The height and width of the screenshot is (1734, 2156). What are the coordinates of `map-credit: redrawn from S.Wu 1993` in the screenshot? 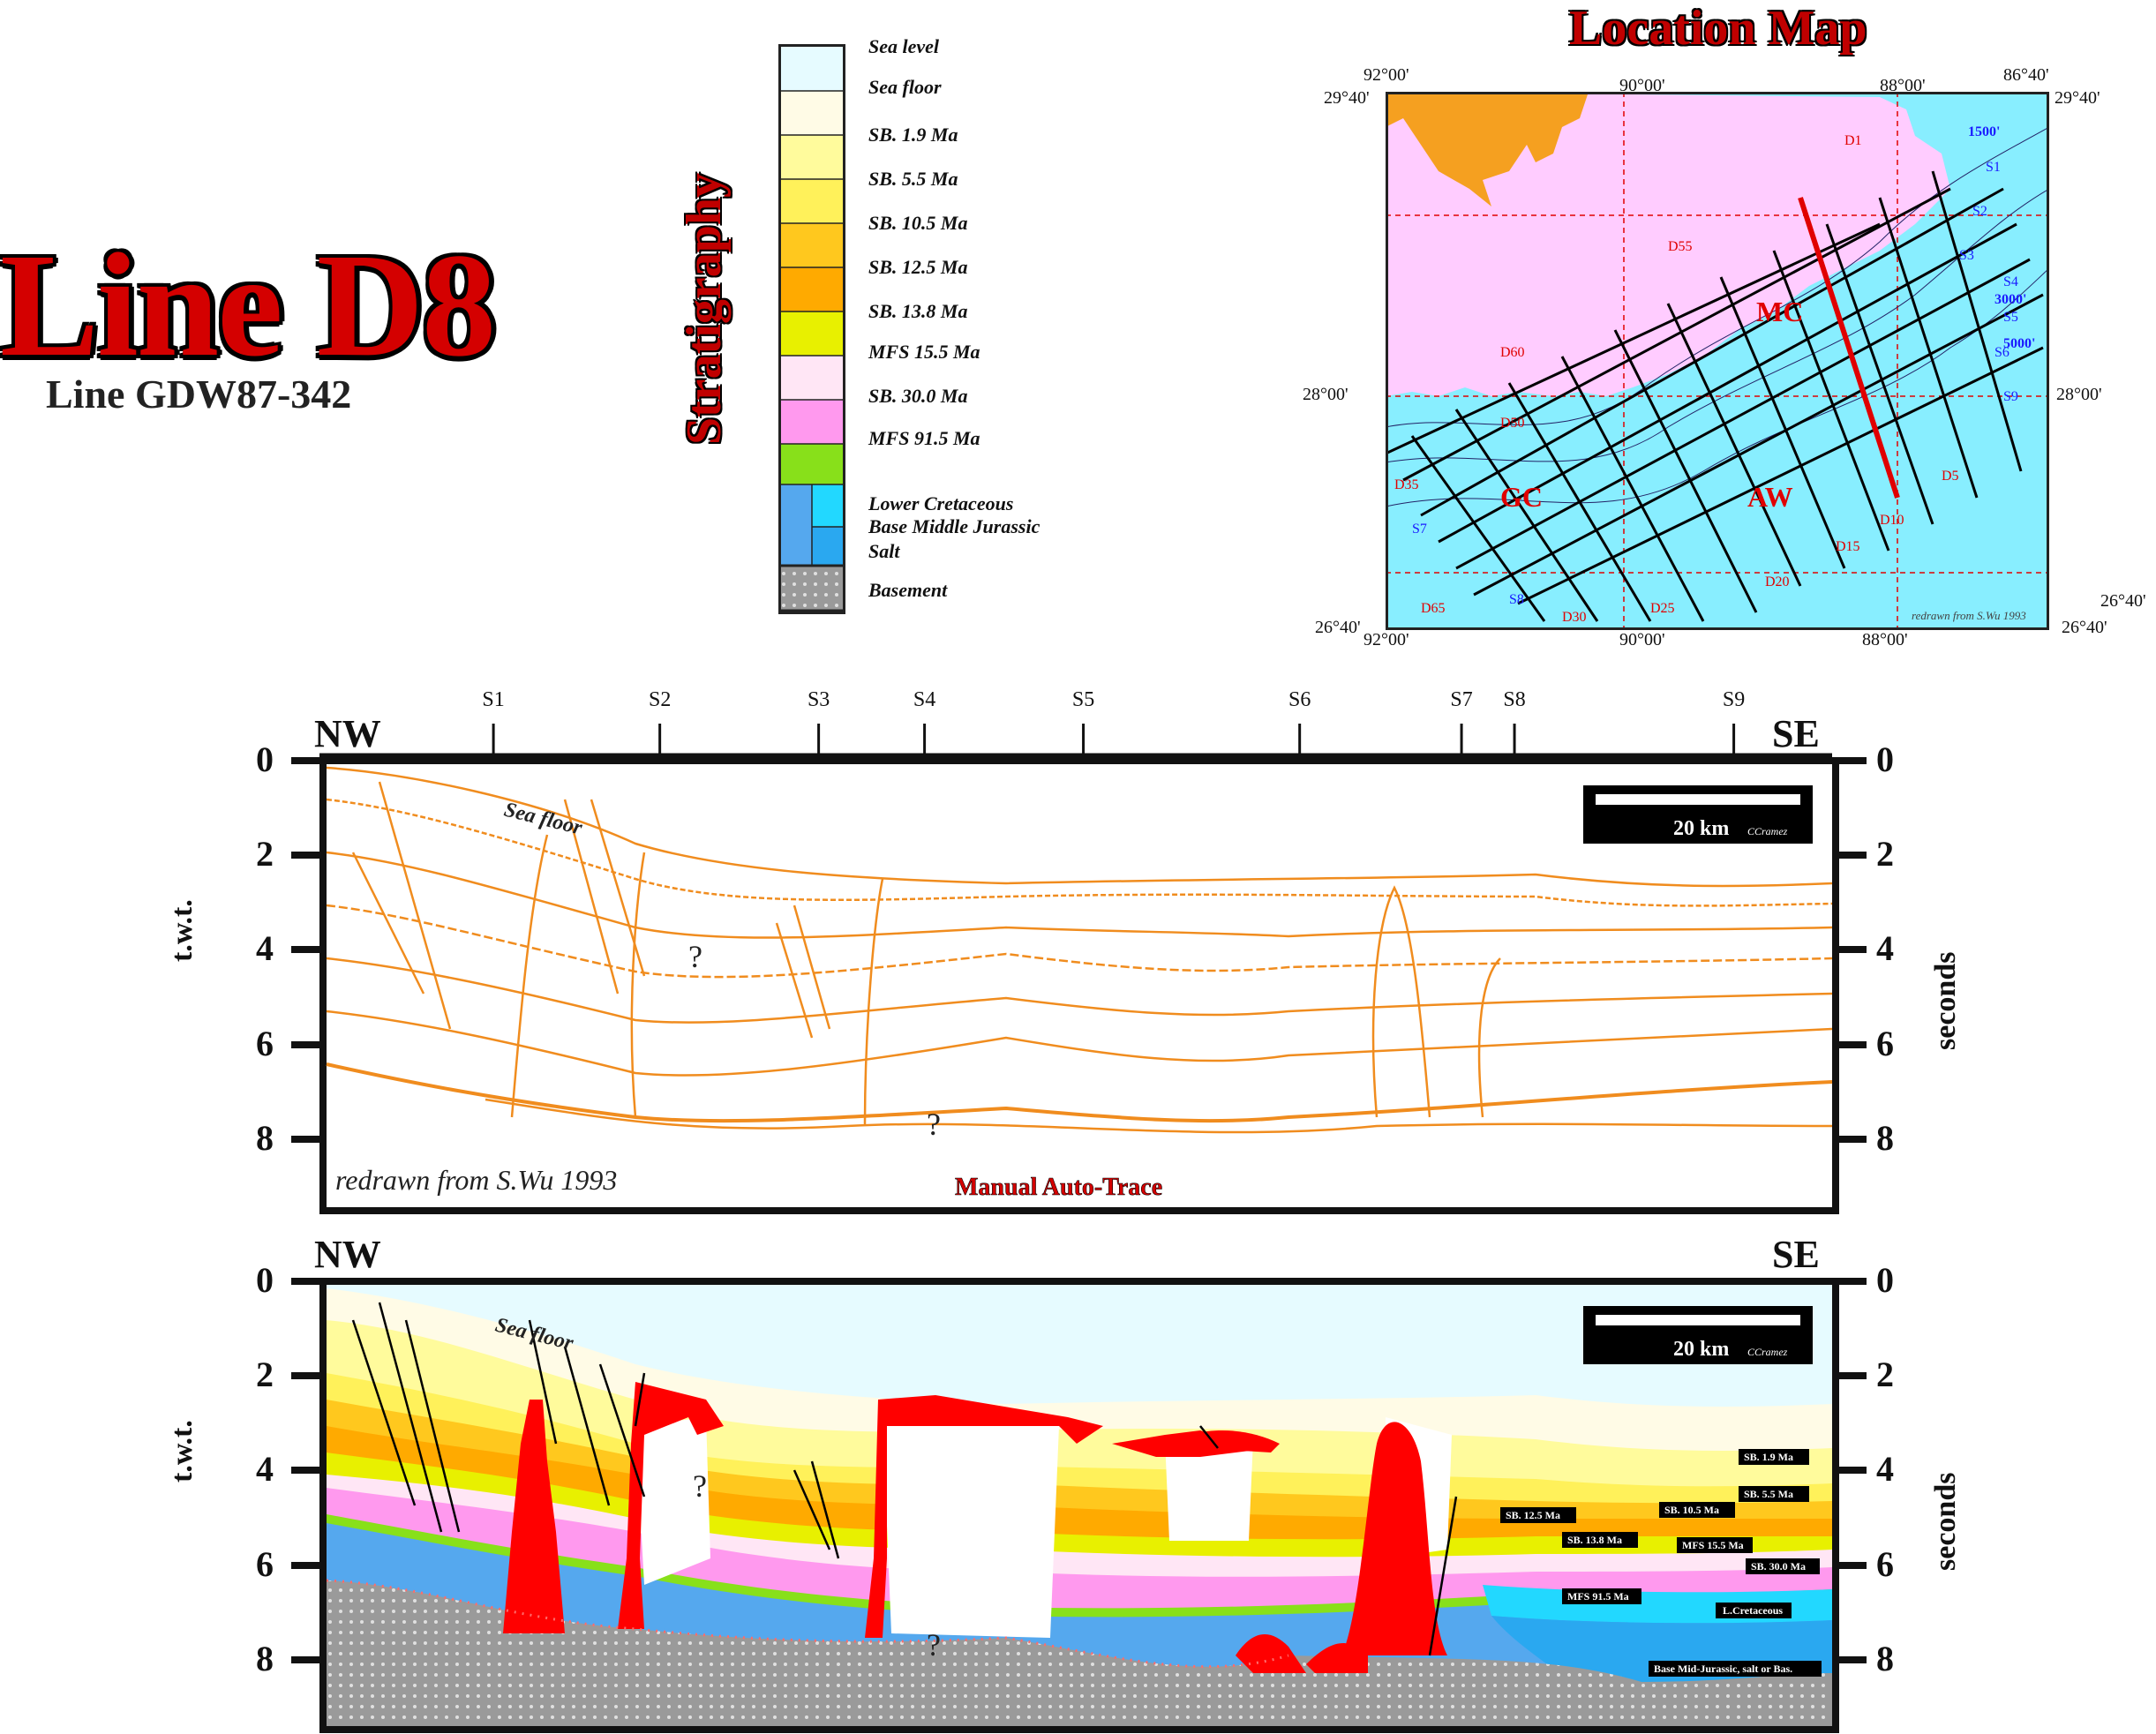 It's located at (1969, 615).